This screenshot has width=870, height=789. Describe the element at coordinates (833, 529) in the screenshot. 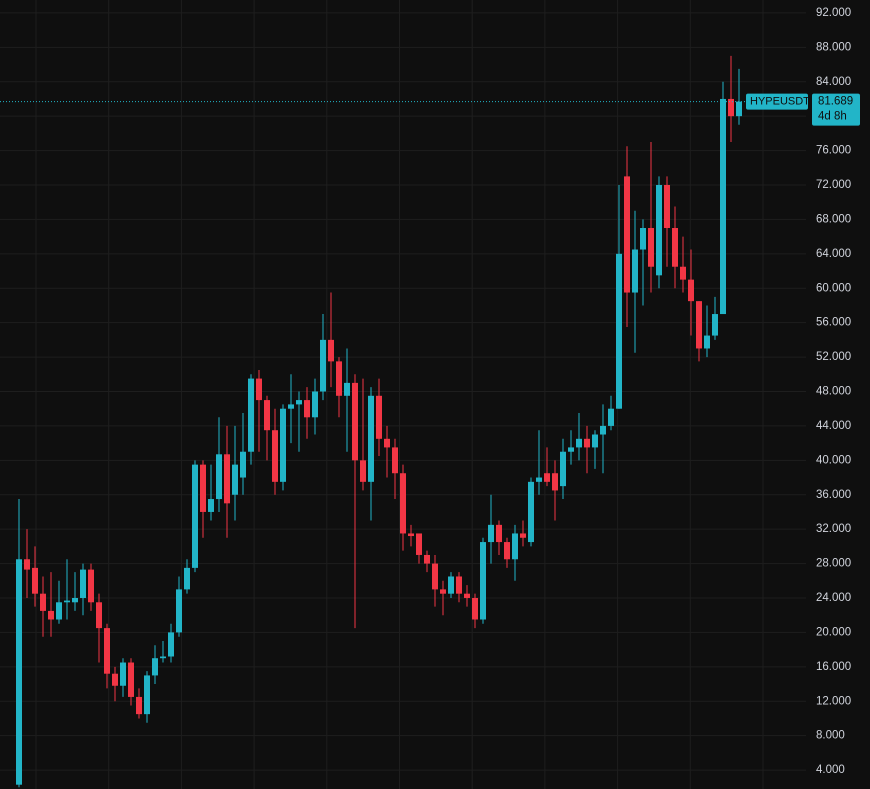

I see `y-tick-label: 32.000` at that location.